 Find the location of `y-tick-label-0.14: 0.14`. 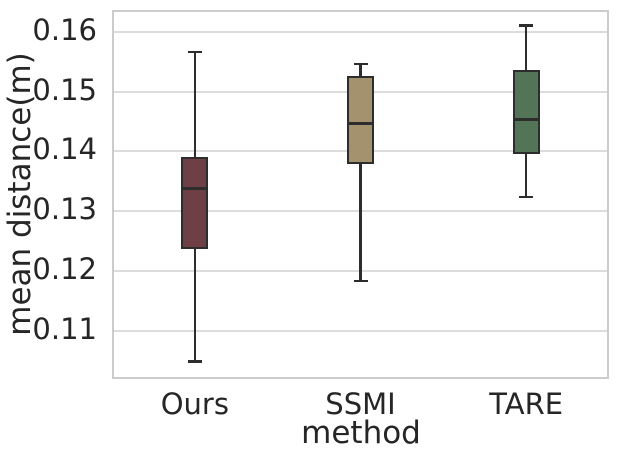

y-tick-label-0.14: 0.14 is located at coordinates (64, 149).